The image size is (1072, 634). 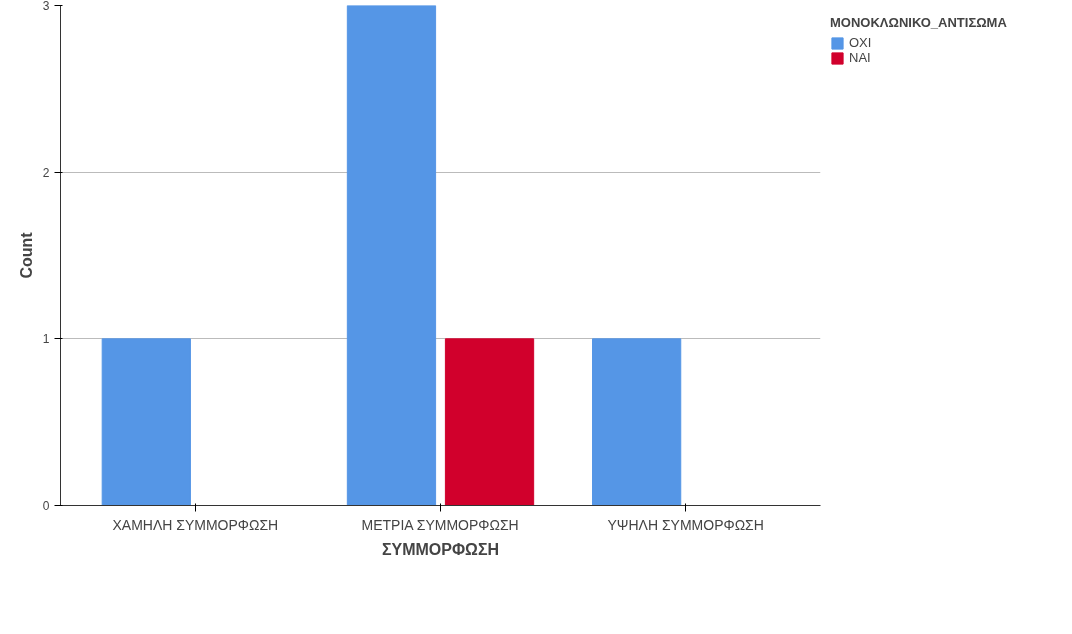 I want to click on x-tick-label: ΜΕΤΡΙΑ ΣΥΜΜΟΡΦΩΣΗ, so click(x=440, y=524).